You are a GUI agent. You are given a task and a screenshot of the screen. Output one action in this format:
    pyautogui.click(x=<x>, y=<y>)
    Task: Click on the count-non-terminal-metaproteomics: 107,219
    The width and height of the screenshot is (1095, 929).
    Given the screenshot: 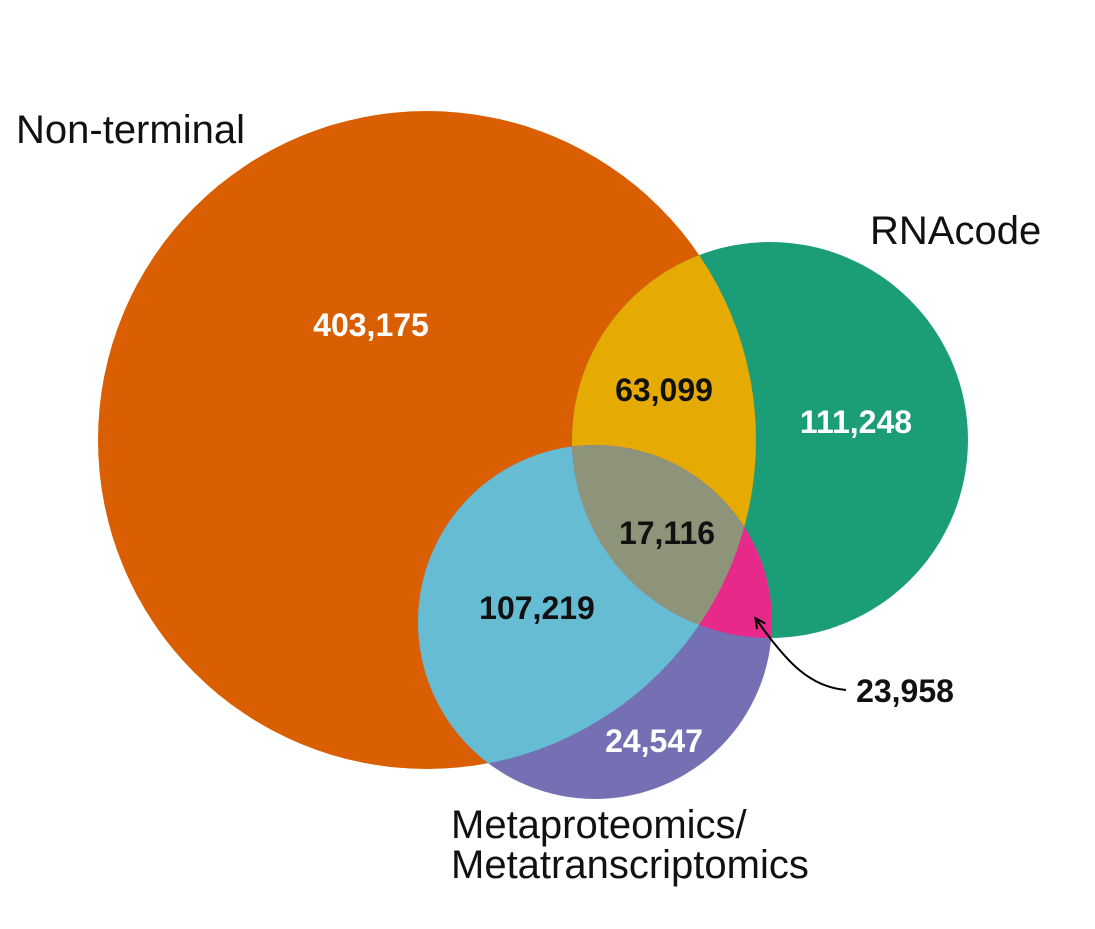 What is the action you would take?
    pyautogui.click(x=537, y=608)
    